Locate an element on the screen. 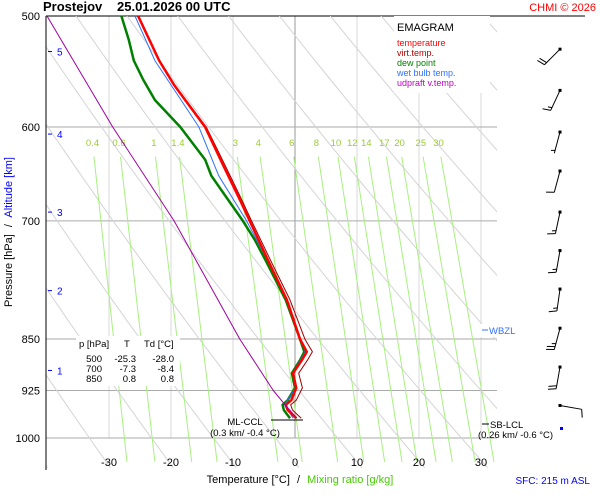 Image resolution: width=600 pixels, height=500 pixels. wind-barbs is located at coordinates (560, 232).